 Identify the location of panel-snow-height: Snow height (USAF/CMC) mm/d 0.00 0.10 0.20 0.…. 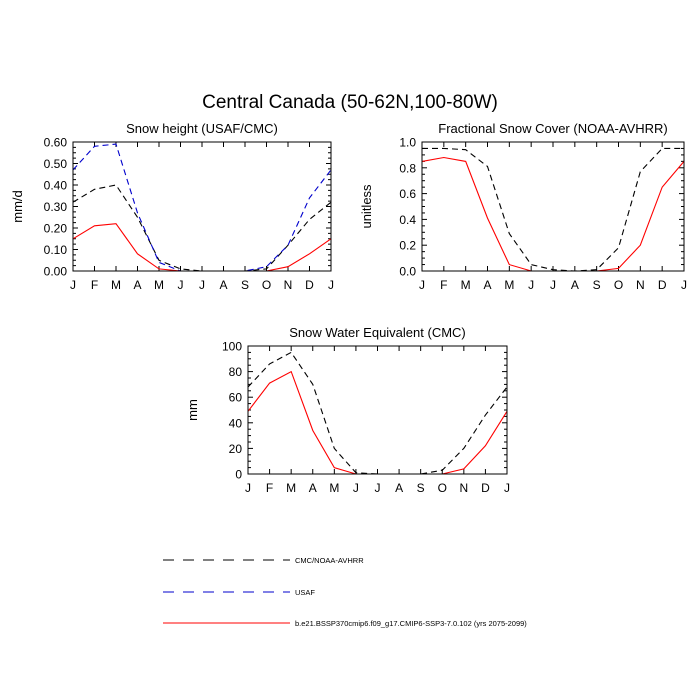
(172, 206).